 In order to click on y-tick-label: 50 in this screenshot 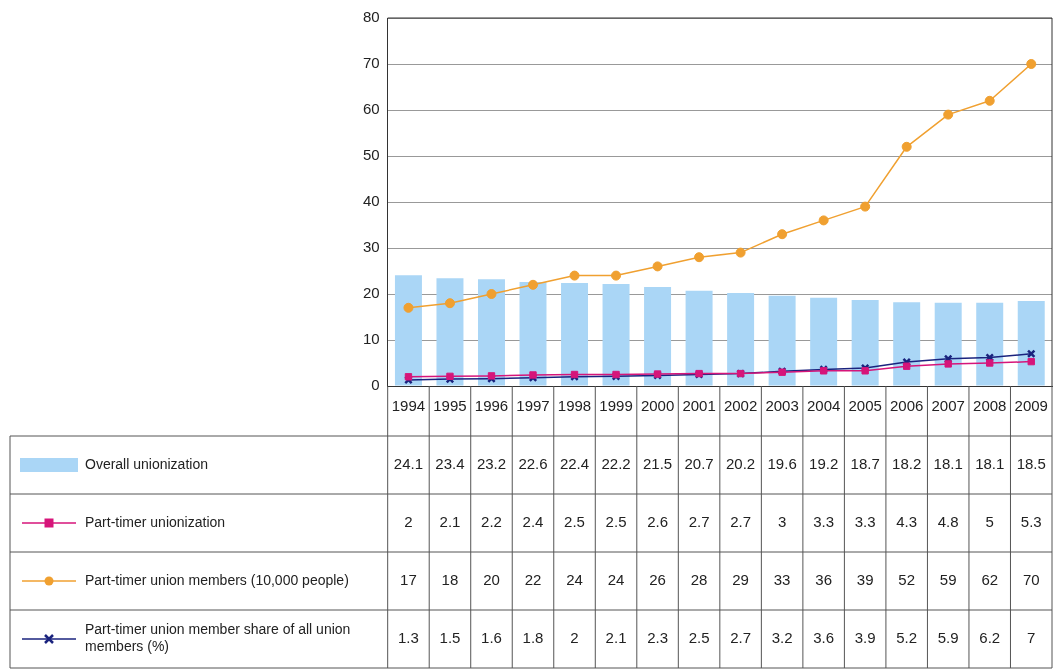, I will do `click(371, 155)`.